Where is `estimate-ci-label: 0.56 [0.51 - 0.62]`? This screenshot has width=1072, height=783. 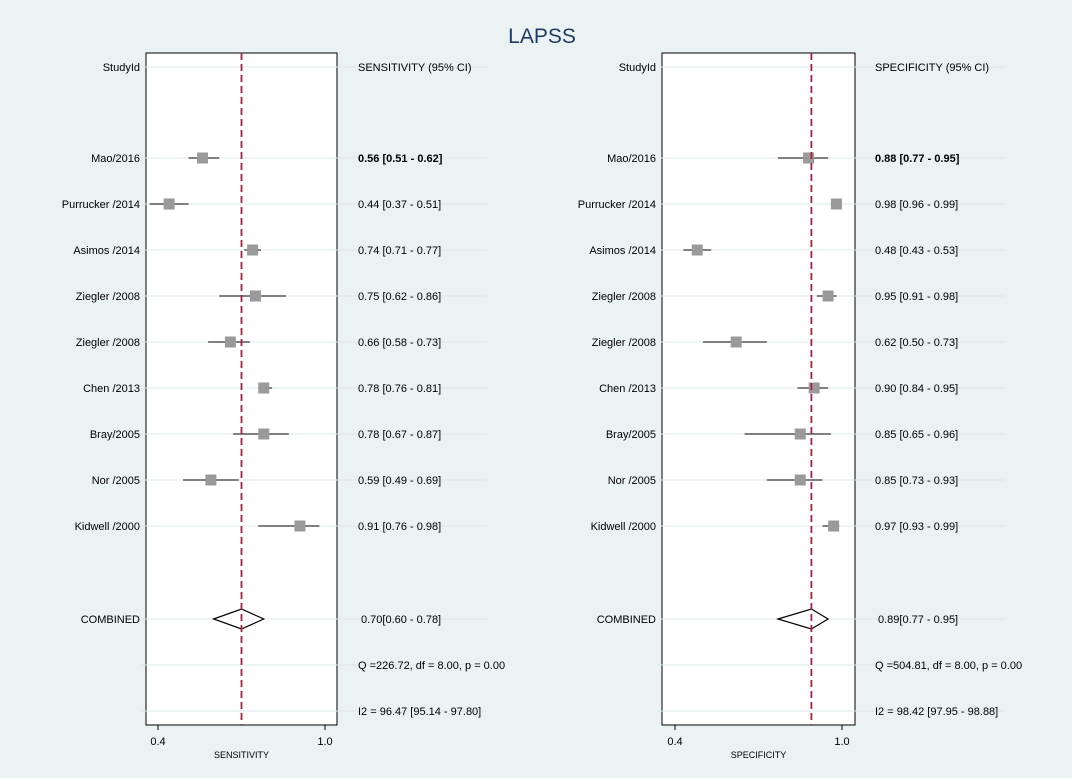
estimate-ci-label: 0.56 [0.51 - 0.62] is located at coordinates (400, 159).